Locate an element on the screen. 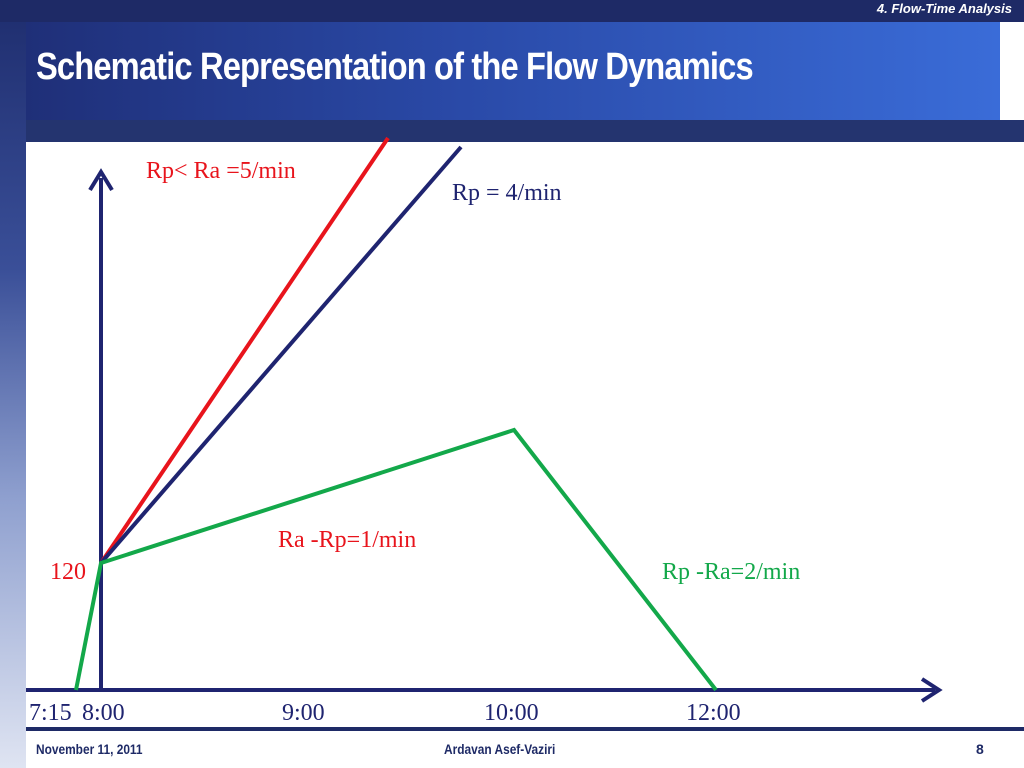 The height and width of the screenshot is (768, 1024). y-start-label: 120 is located at coordinates (68, 572).